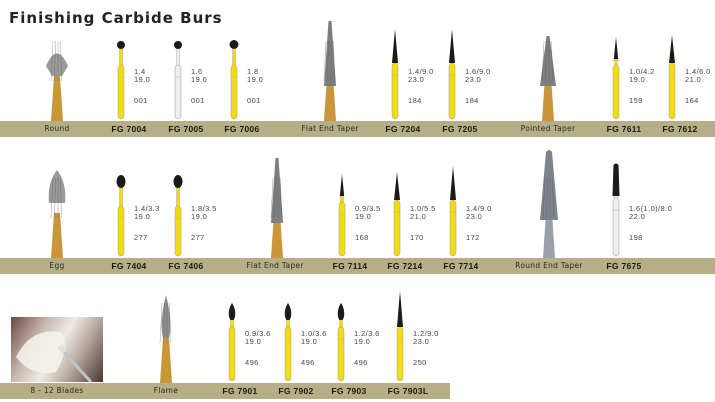 Image resolution: width=715 pixels, height=402 pixels. What do you see at coordinates (368, 208) in the screenshot?
I see `spec-diameter: 0.9/3.5` at bounding box center [368, 208].